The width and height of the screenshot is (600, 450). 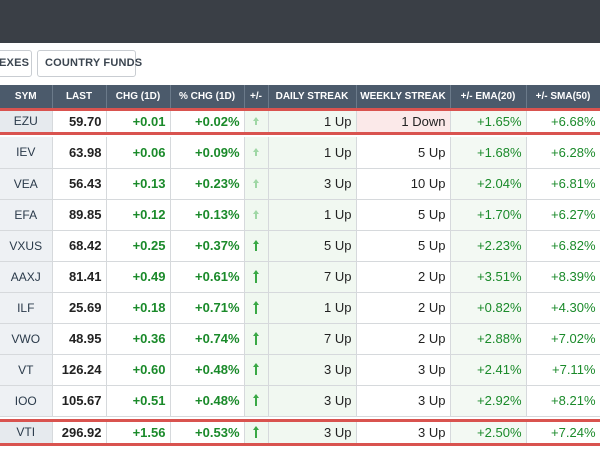 I want to click on percent-change-cell: +0.48%, so click(x=207, y=401).